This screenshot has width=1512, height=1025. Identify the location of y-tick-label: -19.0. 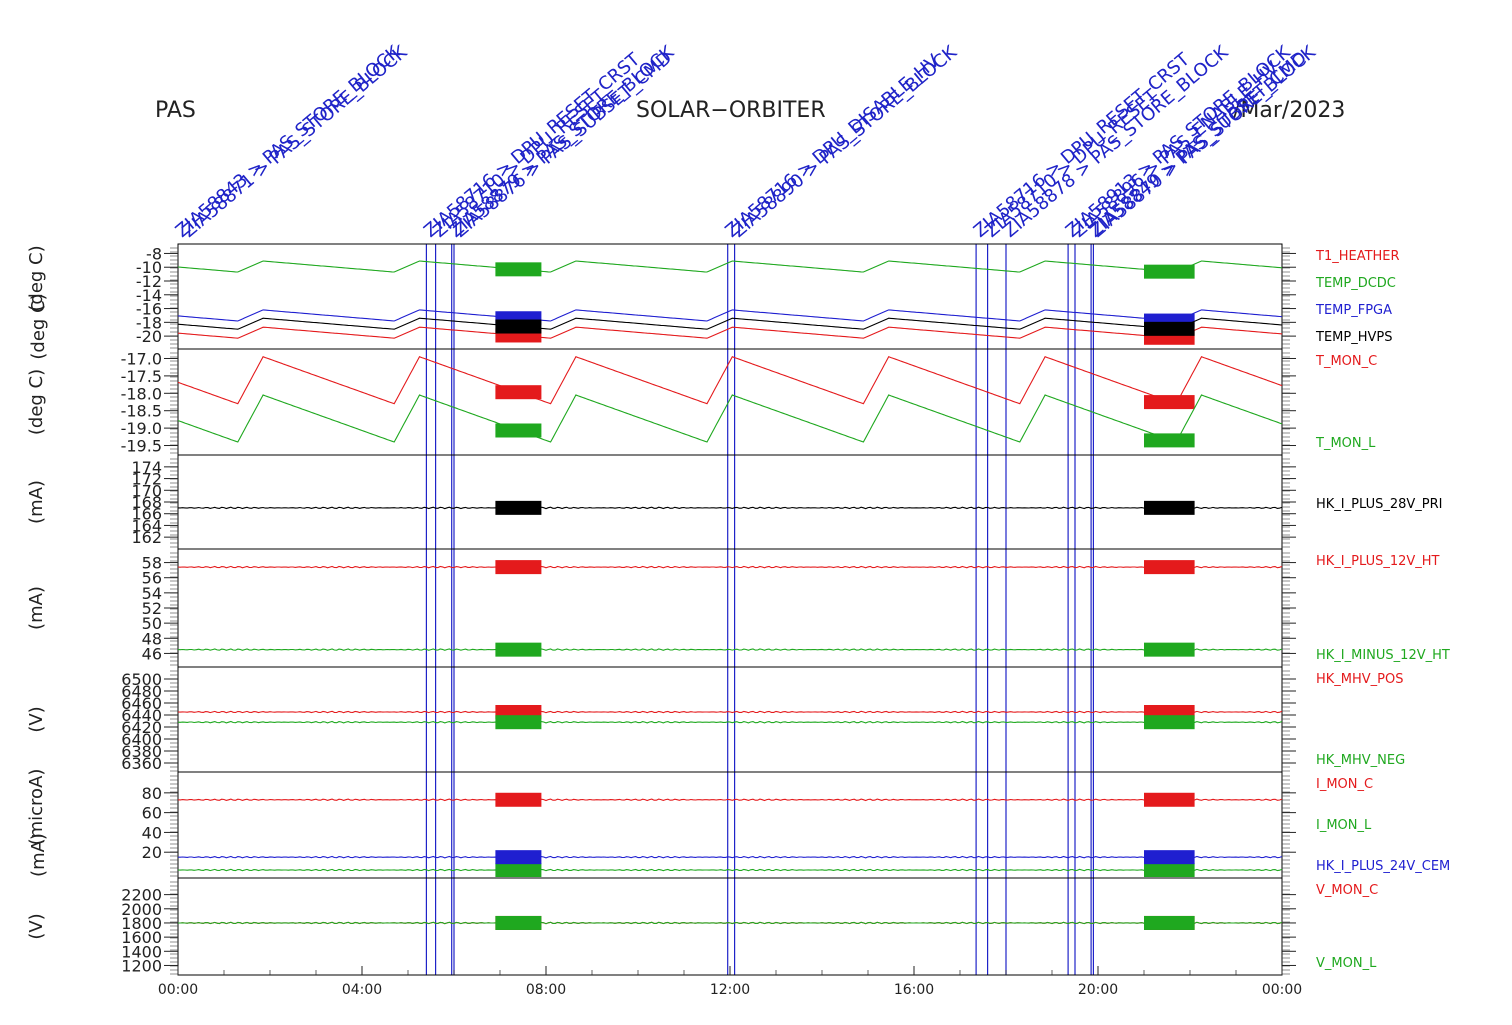
(141, 428).